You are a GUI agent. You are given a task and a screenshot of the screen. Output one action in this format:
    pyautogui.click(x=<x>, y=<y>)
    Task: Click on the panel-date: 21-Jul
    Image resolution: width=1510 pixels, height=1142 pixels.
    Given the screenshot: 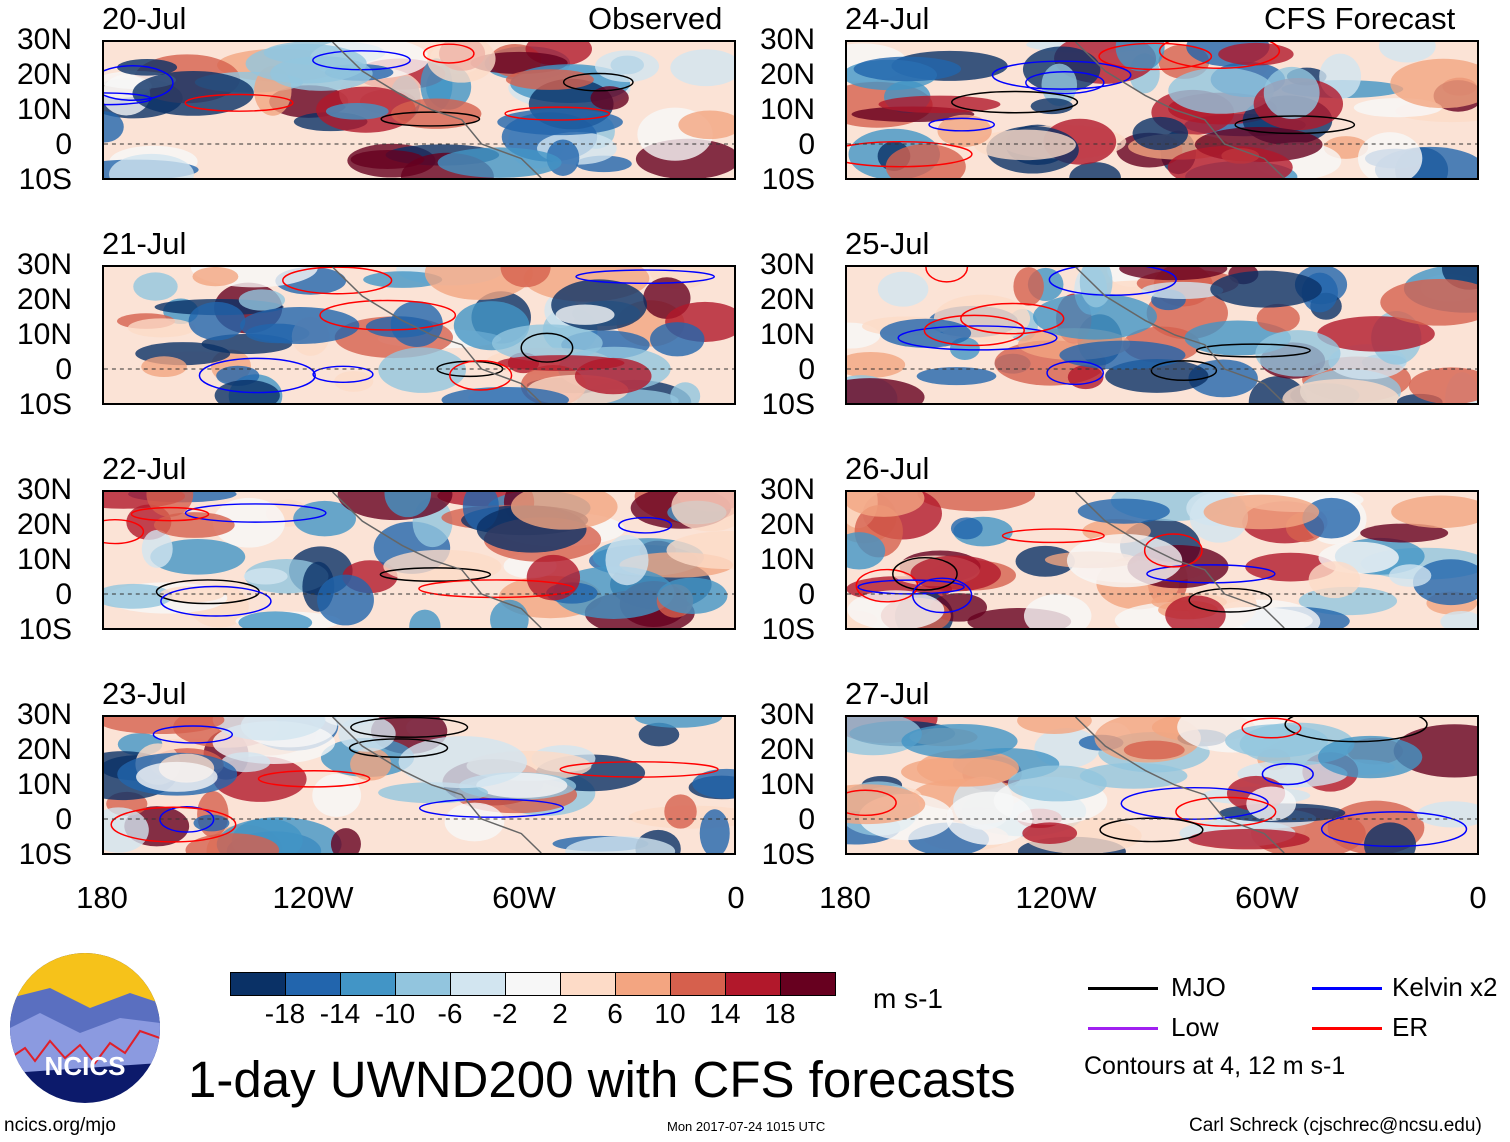 What is the action you would take?
    pyautogui.click(x=144, y=243)
    